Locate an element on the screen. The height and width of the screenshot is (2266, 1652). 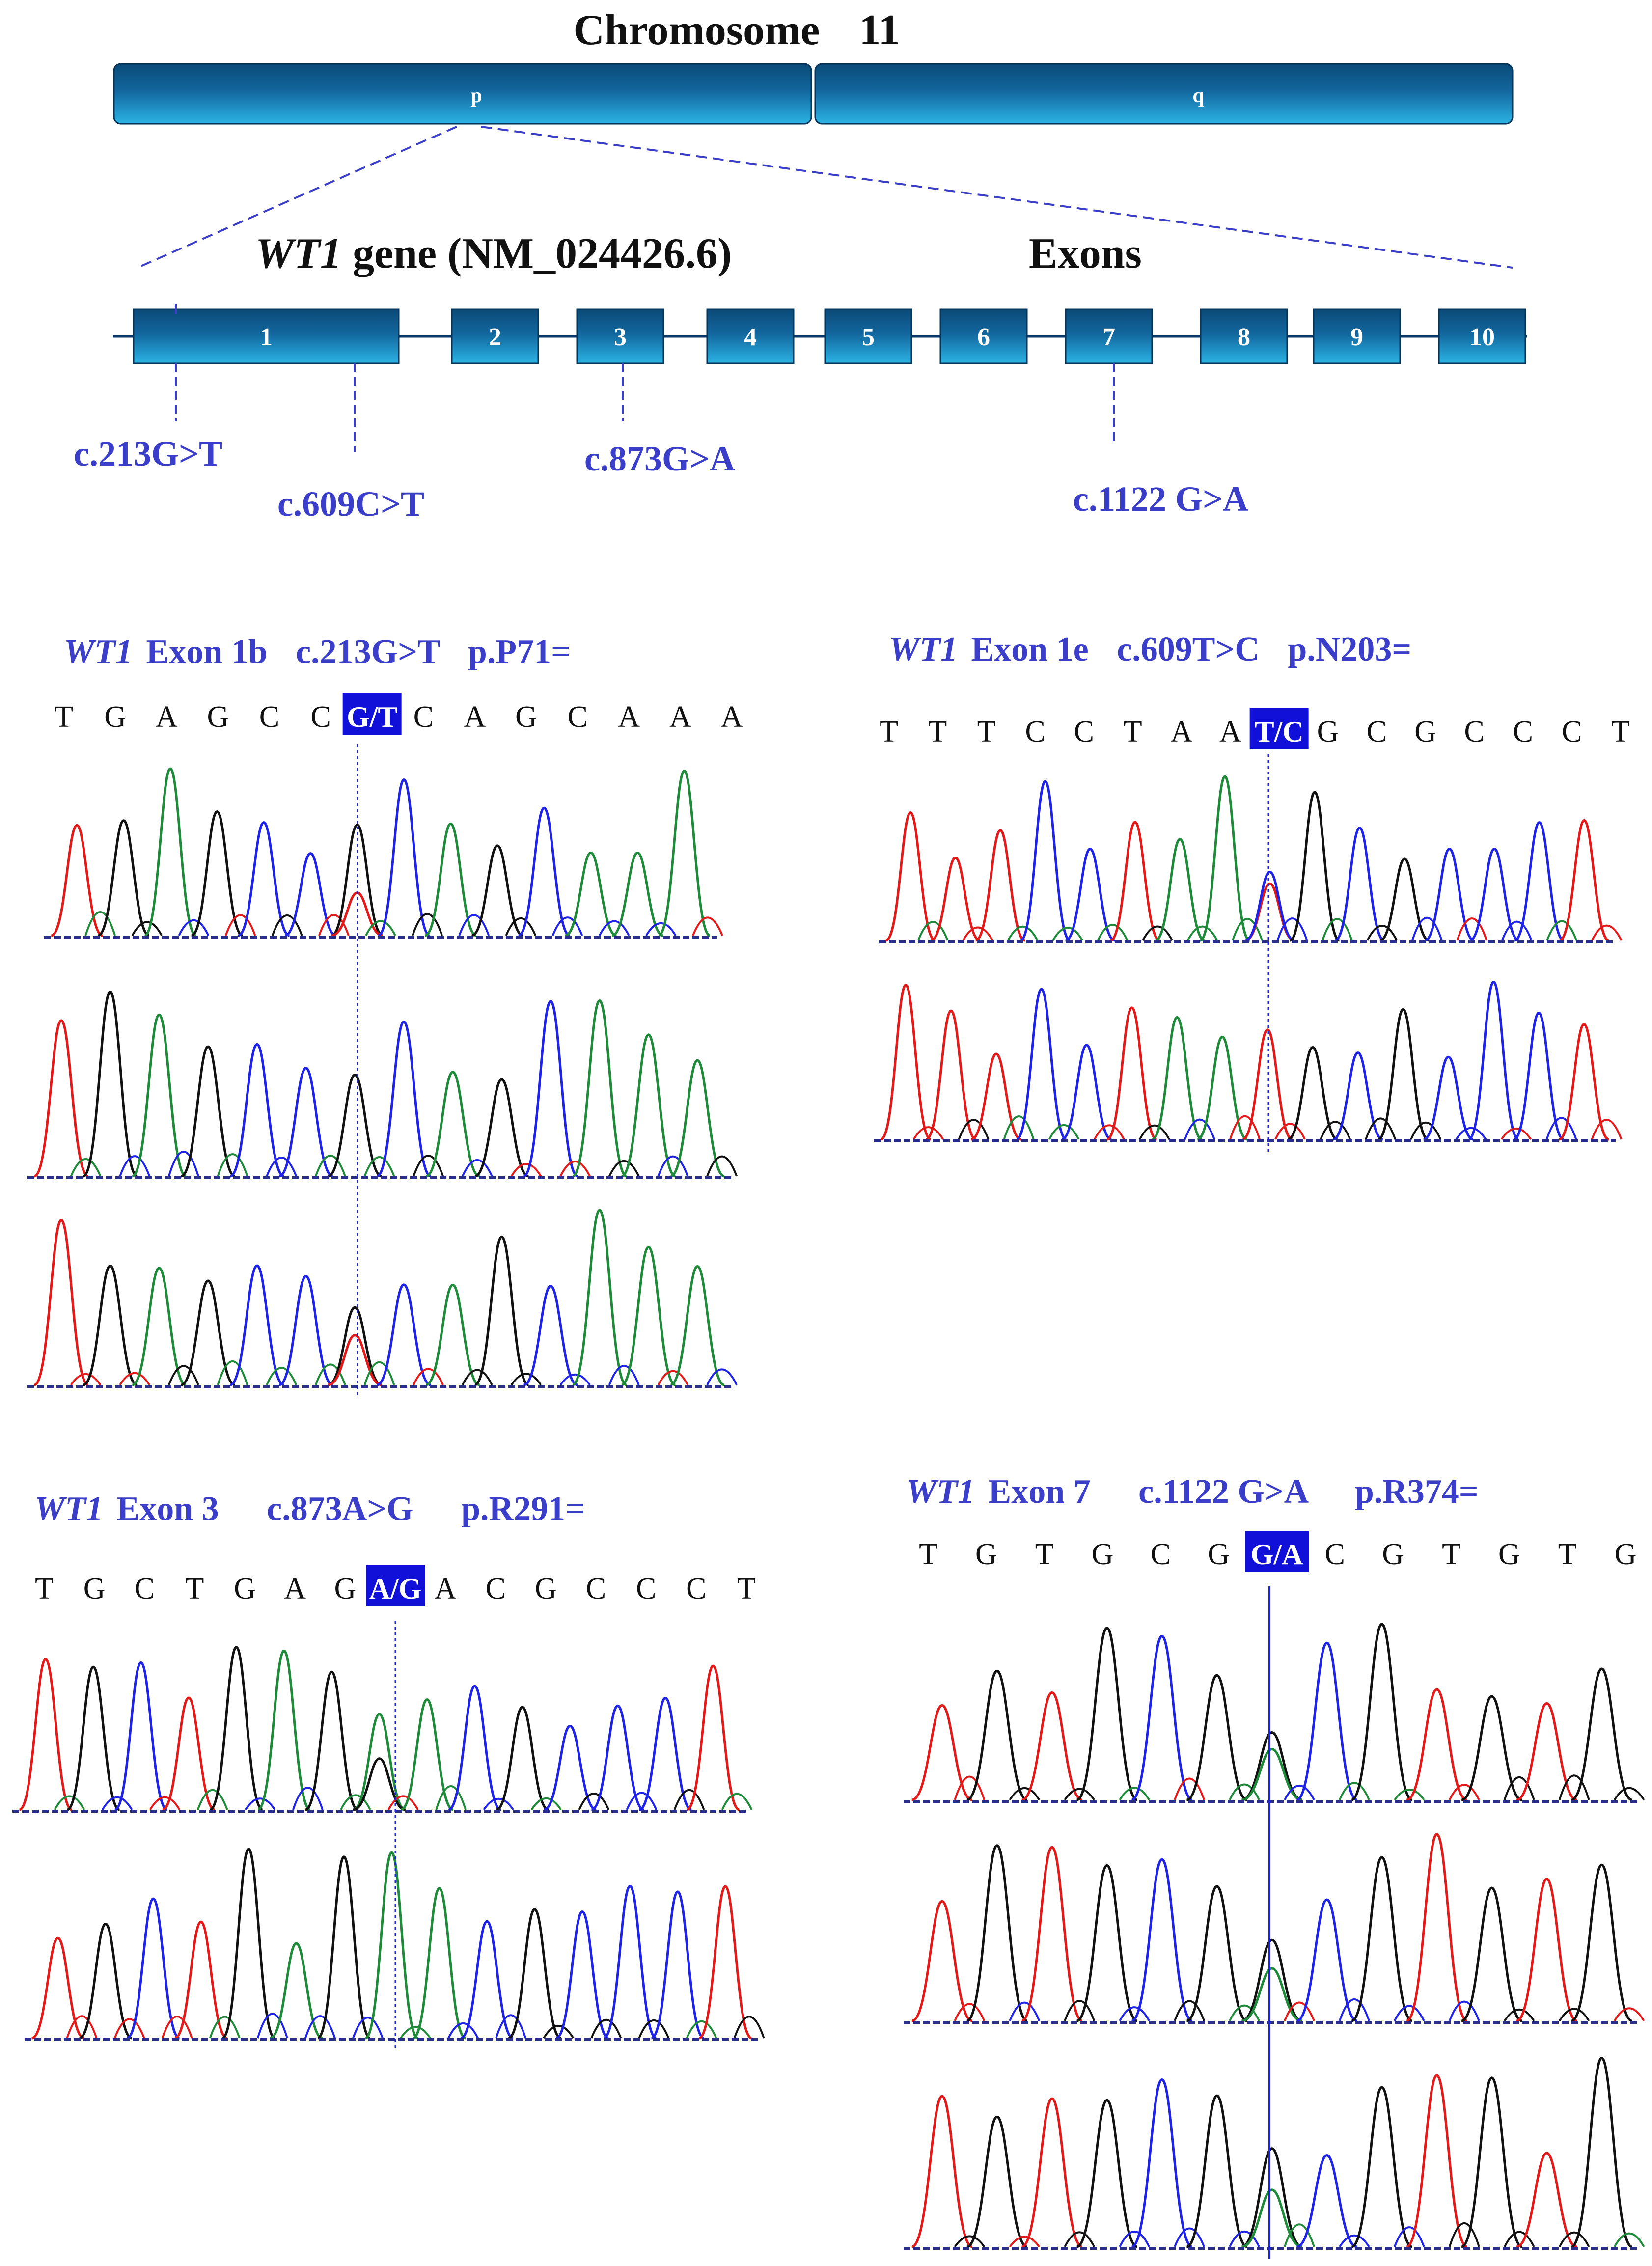
base-sequence: T T T C C T A A T/C G C G C C C T is located at coordinates (1255, 728).